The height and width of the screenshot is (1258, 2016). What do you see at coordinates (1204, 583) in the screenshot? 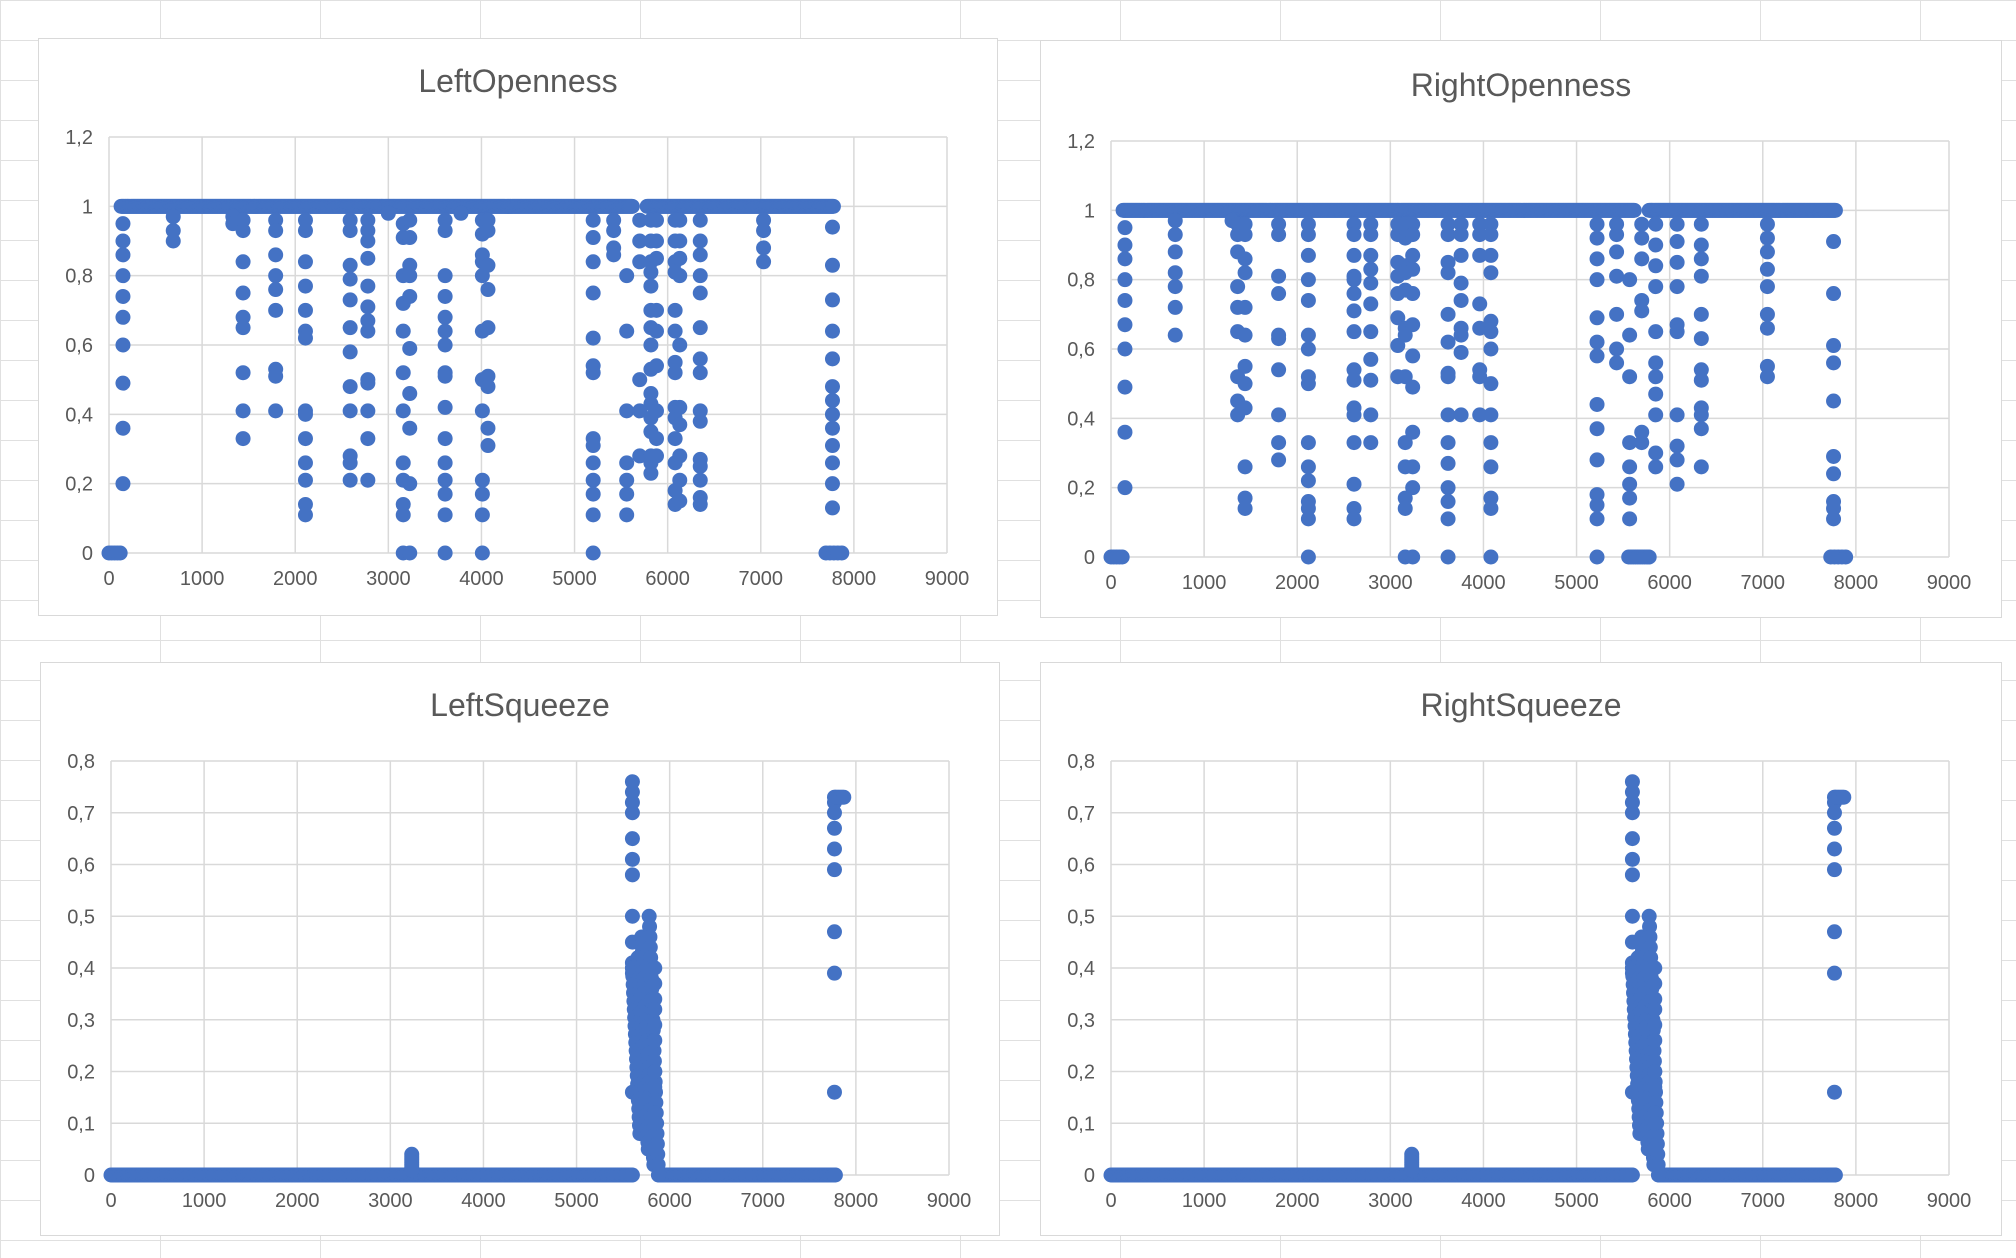
I see `x-tick-label: 1000` at bounding box center [1204, 583].